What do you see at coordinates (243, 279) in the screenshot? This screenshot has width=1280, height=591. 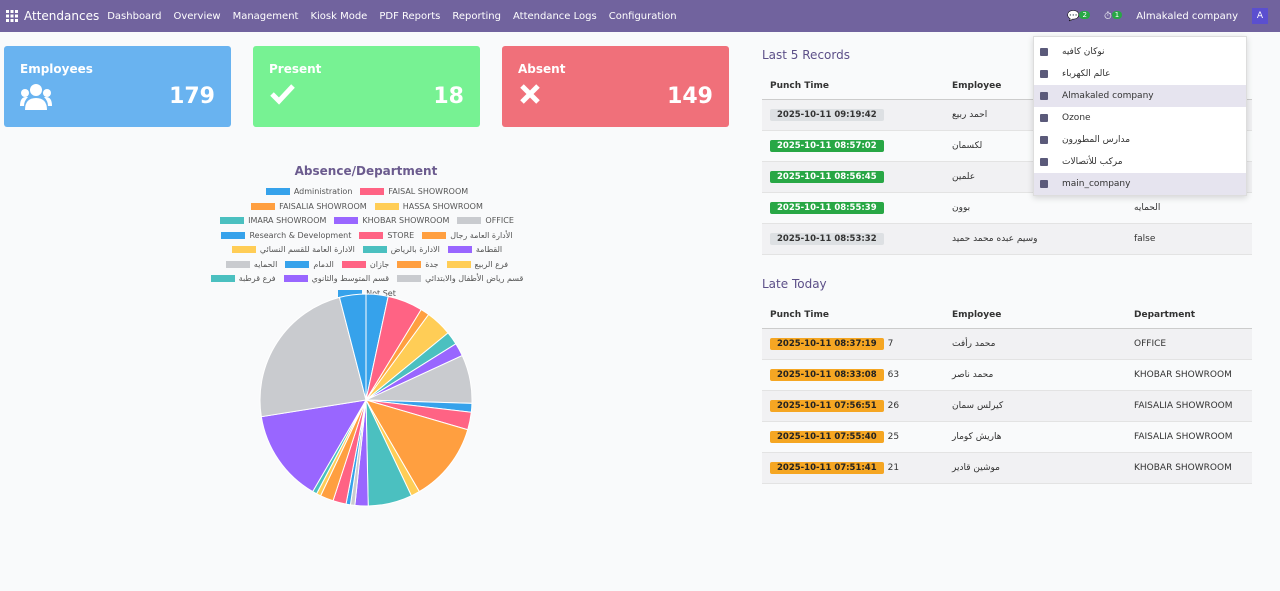 I see `legend-item: فرع قرطبة` at bounding box center [243, 279].